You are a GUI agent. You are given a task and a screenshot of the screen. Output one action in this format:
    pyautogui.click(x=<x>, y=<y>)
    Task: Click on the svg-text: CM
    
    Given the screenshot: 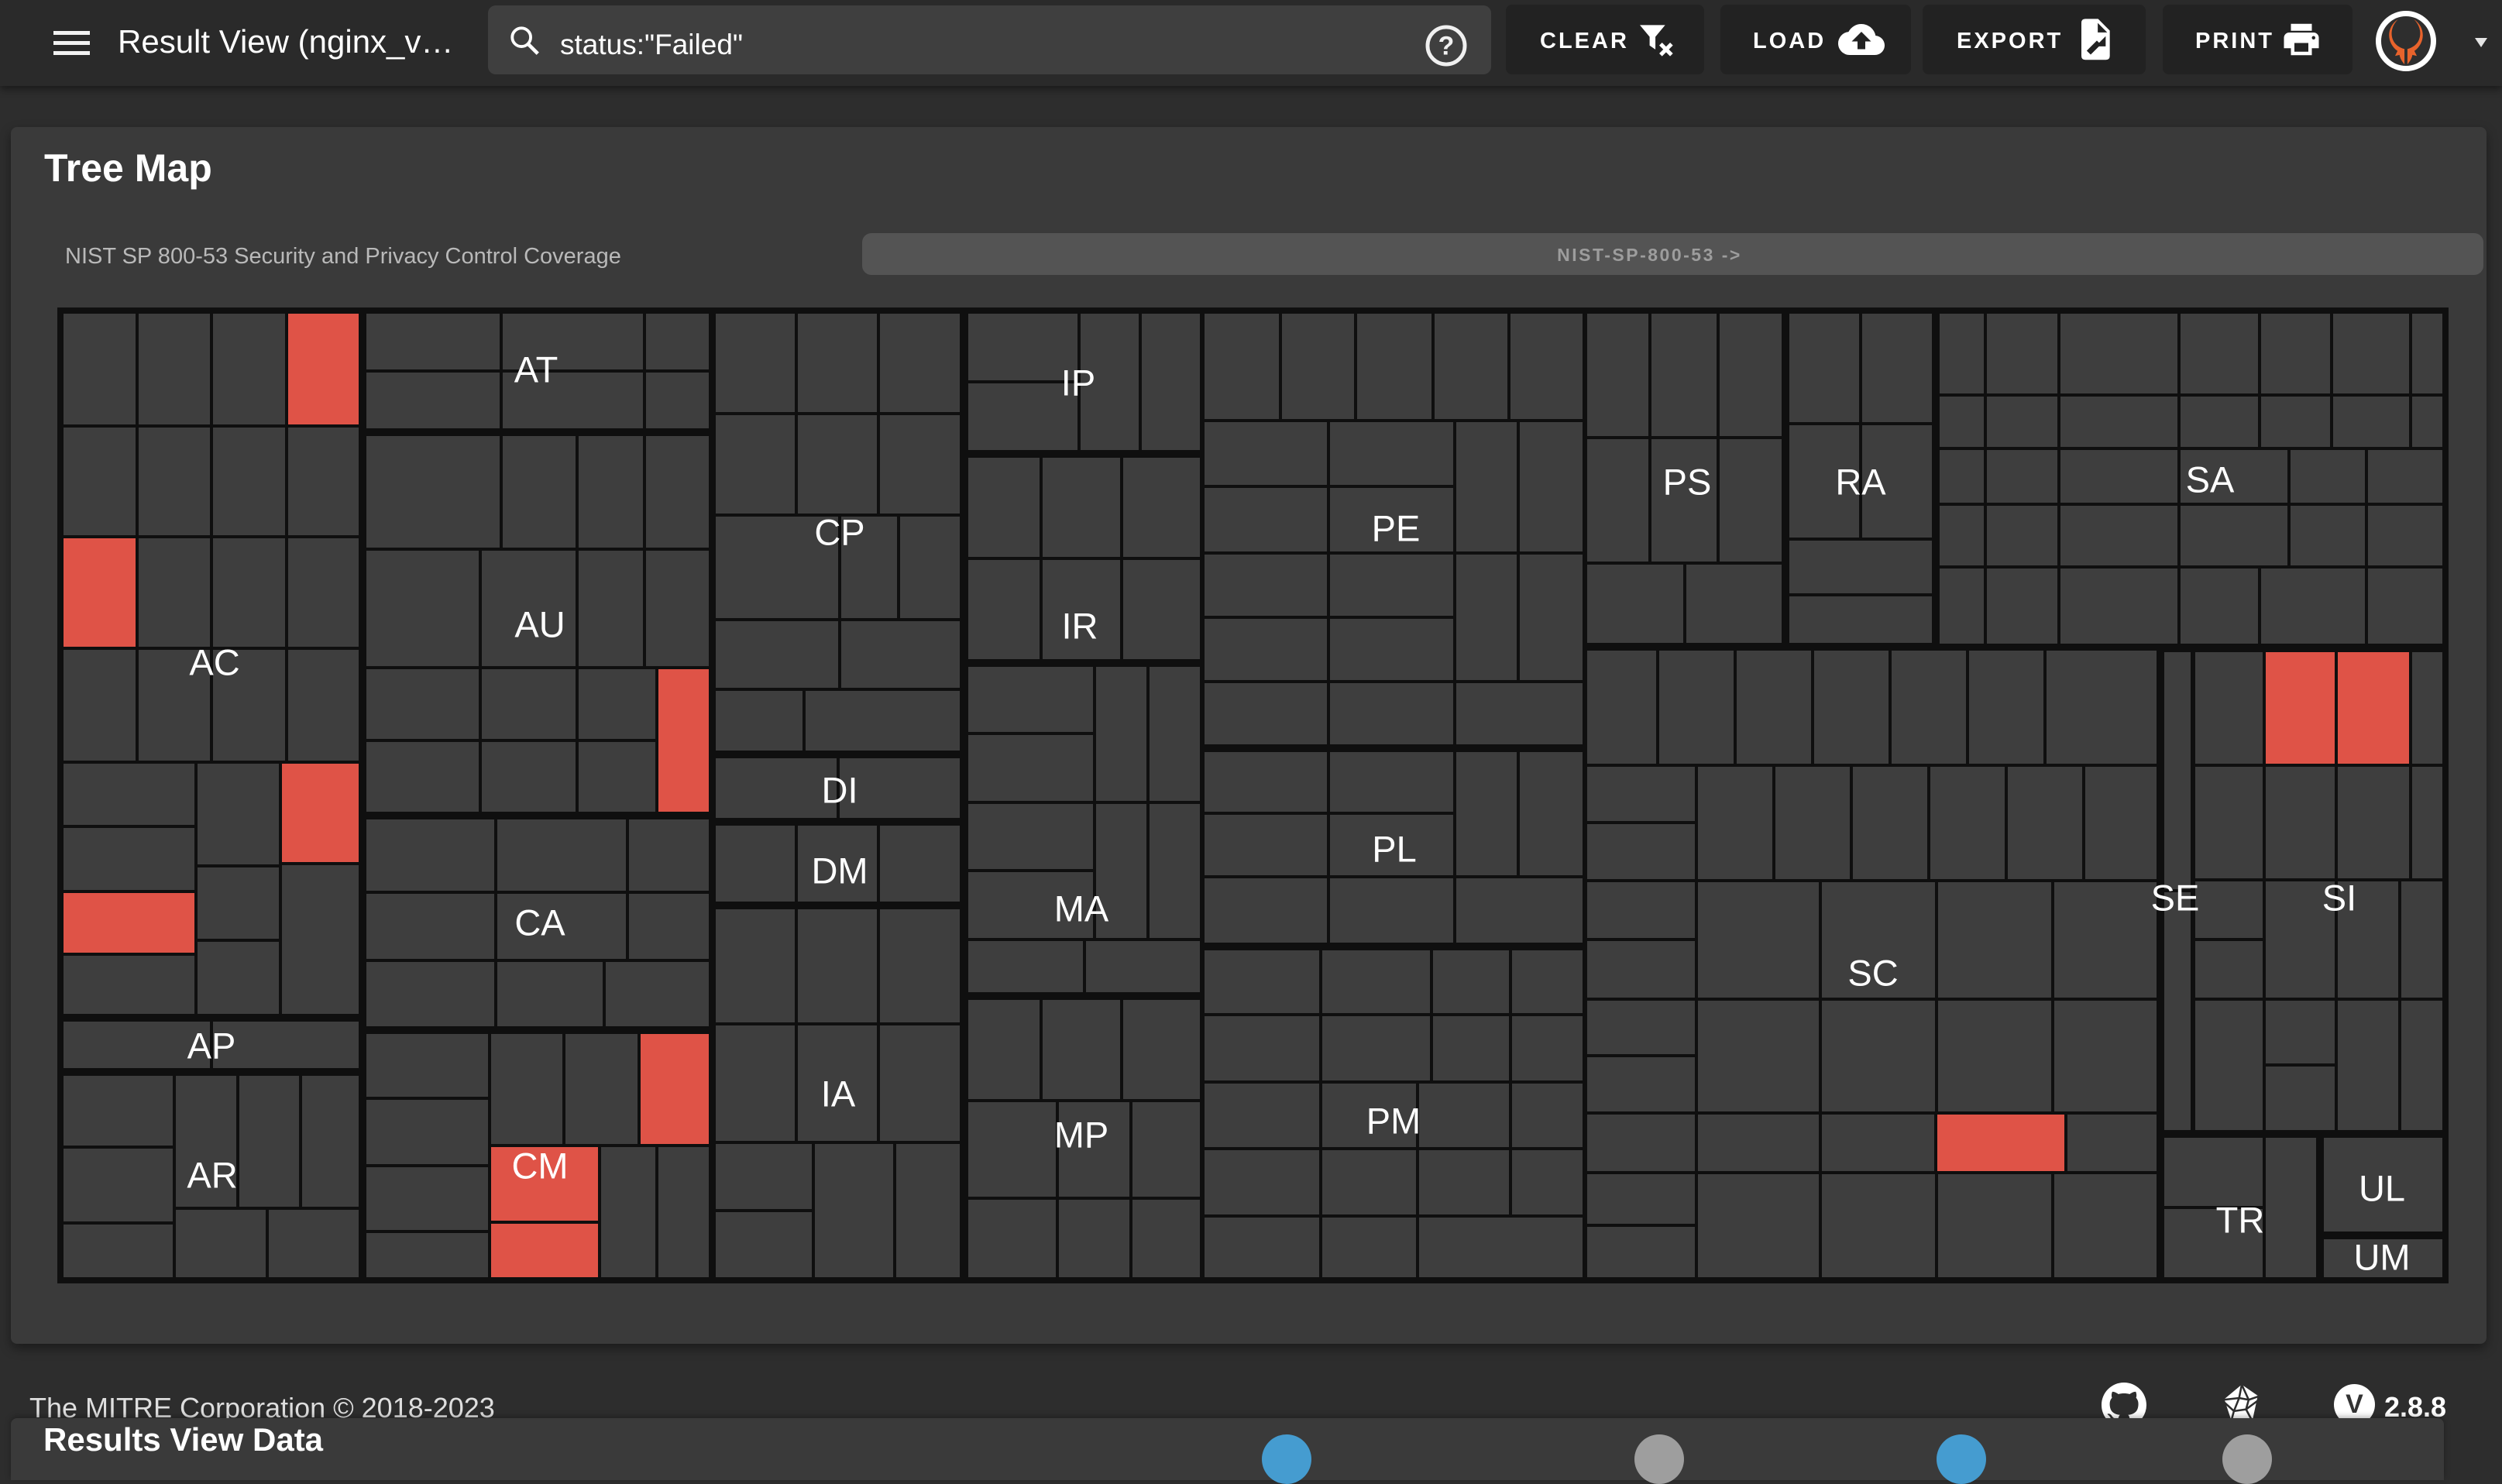 What is the action you would take?
    pyautogui.click(x=539, y=1166)
    